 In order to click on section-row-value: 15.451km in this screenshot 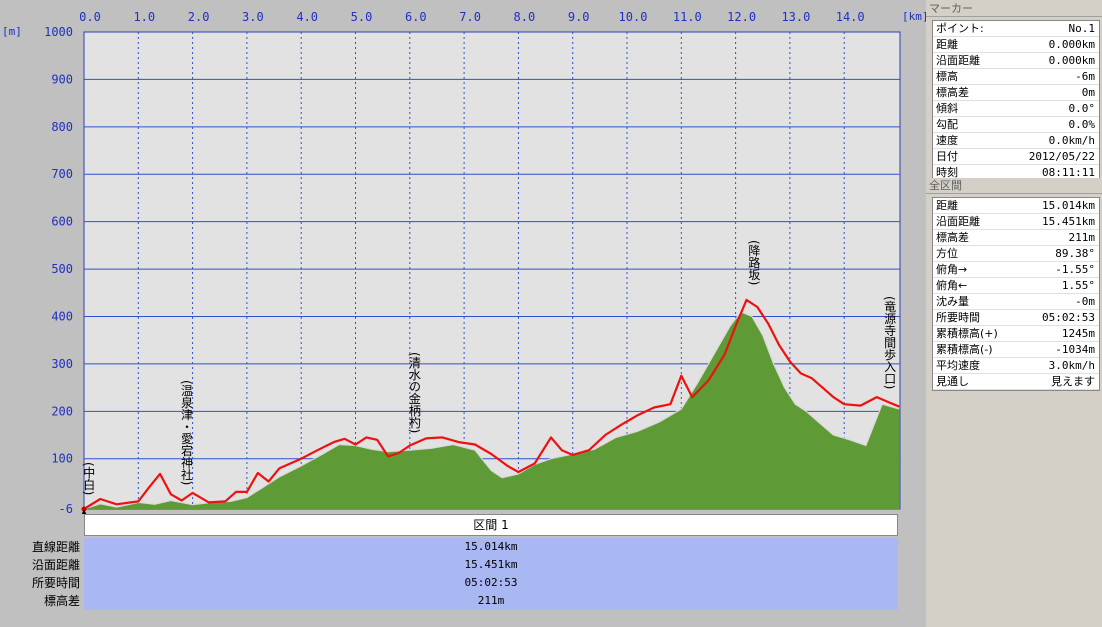, I will do `click(491, 565)`.